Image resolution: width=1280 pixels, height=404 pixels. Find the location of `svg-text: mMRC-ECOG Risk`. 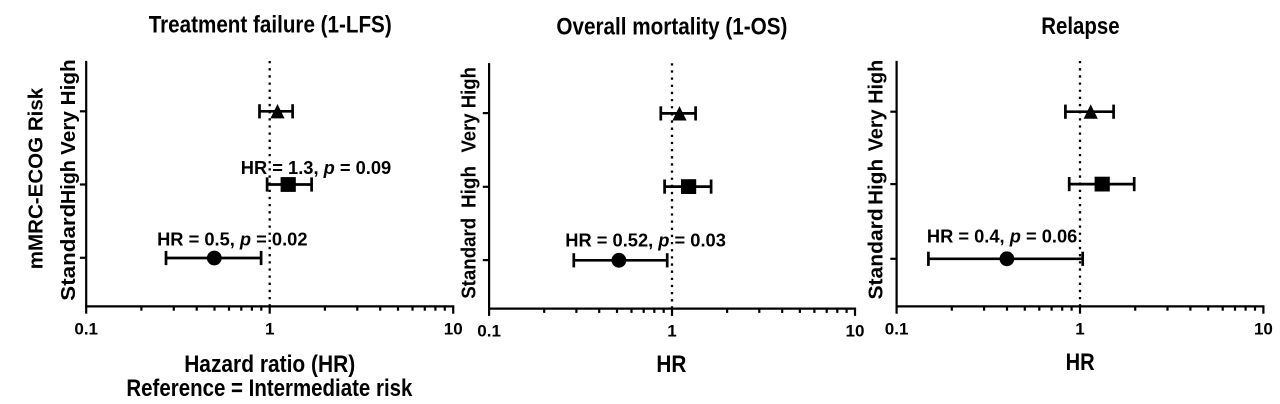

svg-text: mMRC-ECOG Risk is located at coordinates (37, 178).